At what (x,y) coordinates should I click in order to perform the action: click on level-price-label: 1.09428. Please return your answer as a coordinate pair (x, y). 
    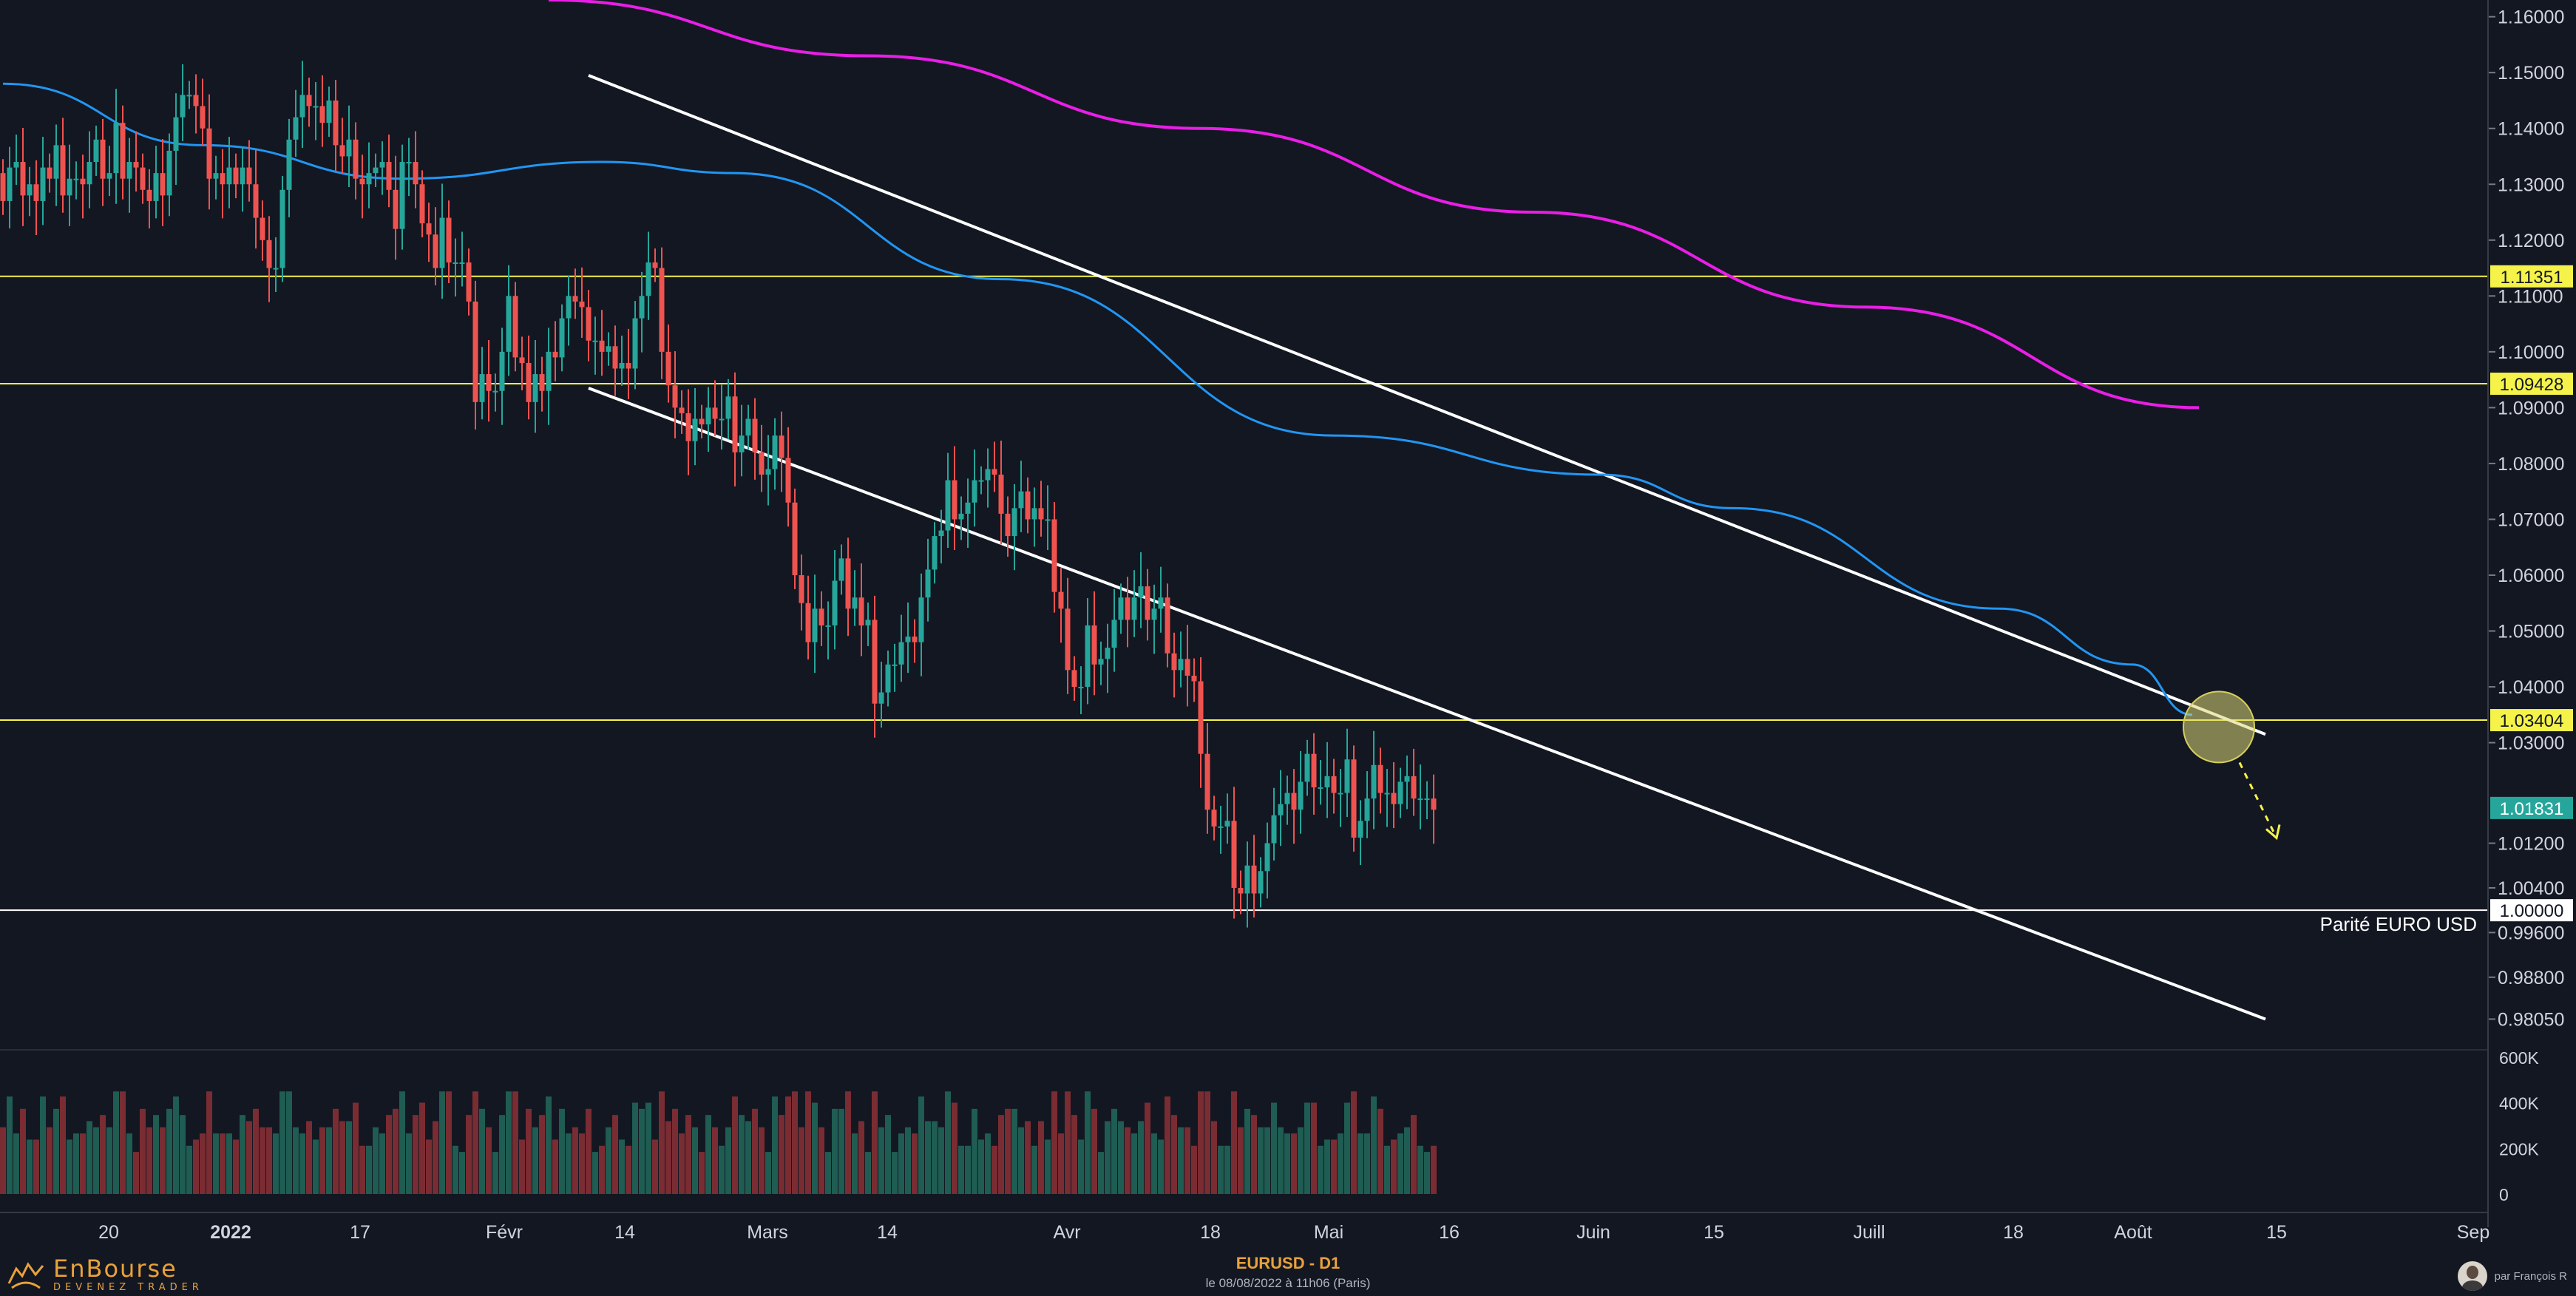
    Looking at the image, I should click on (2532, 385).